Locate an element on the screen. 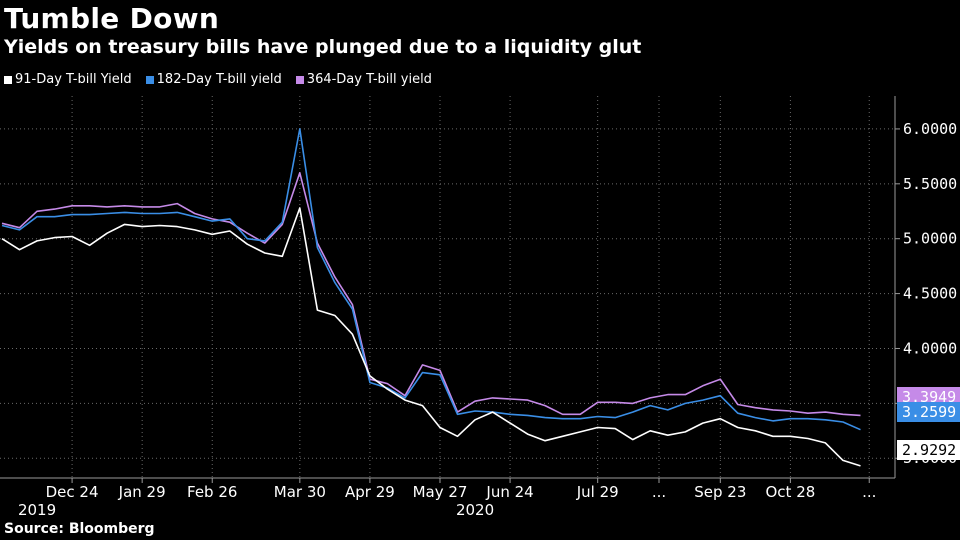 The image size is (960, 540). last-value-label-182-day: 3.2599 is located at coordinates (929, 412).